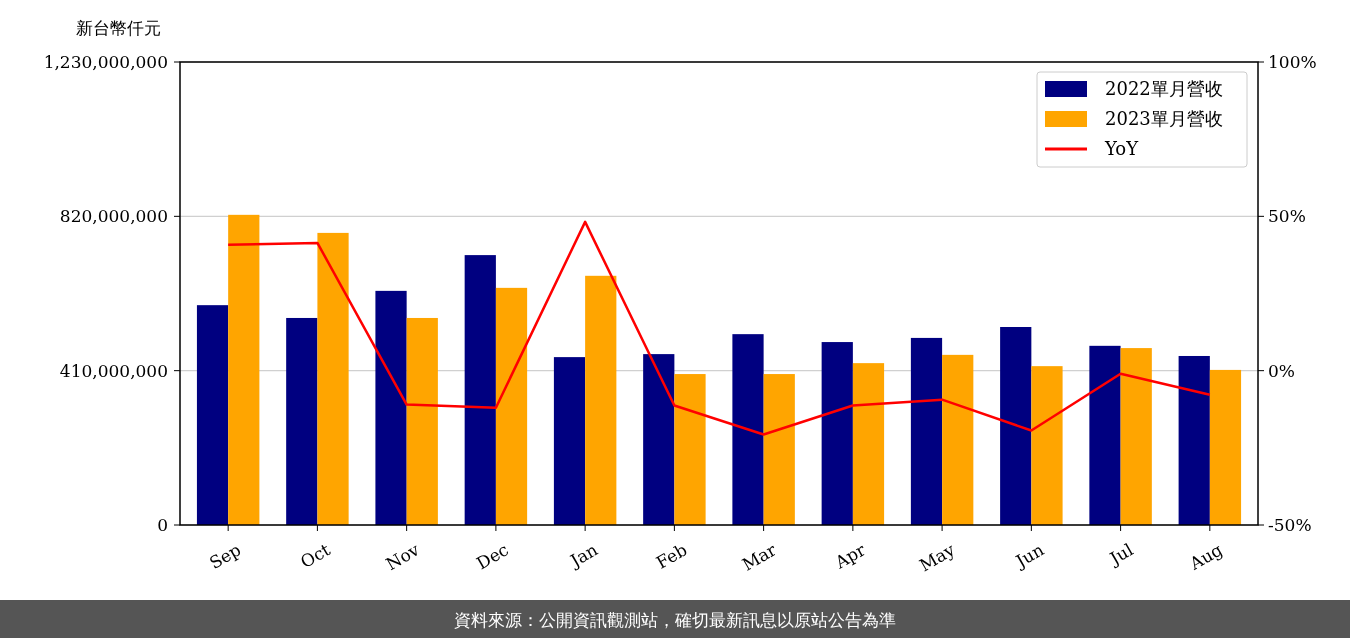  I want to click on x-tick-label: Jul, so click(1120, 554).